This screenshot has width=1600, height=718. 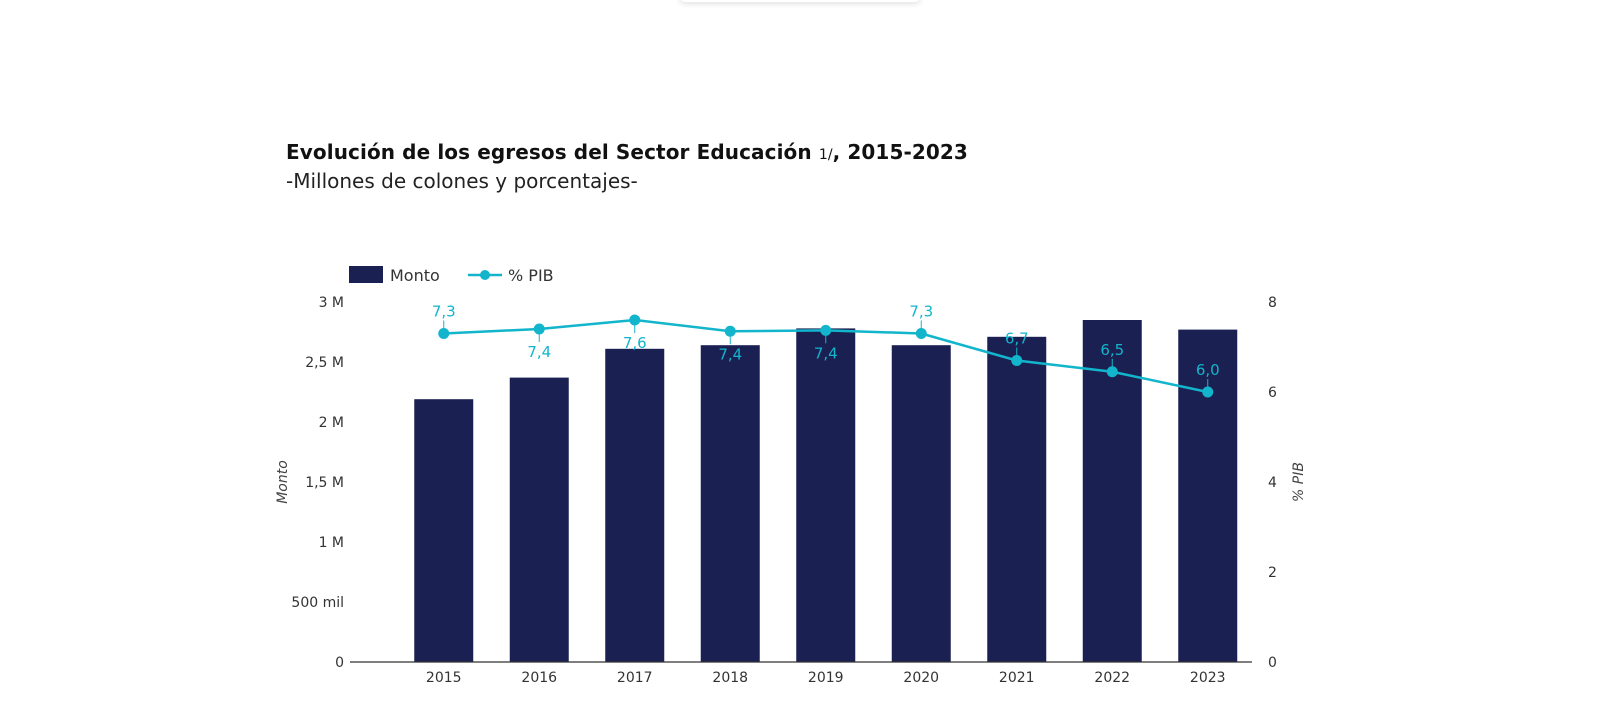 What do you see at coordinates (635, 320) in the screenshot?
I see `point-pib-2017` at bounding box center [635, 320].